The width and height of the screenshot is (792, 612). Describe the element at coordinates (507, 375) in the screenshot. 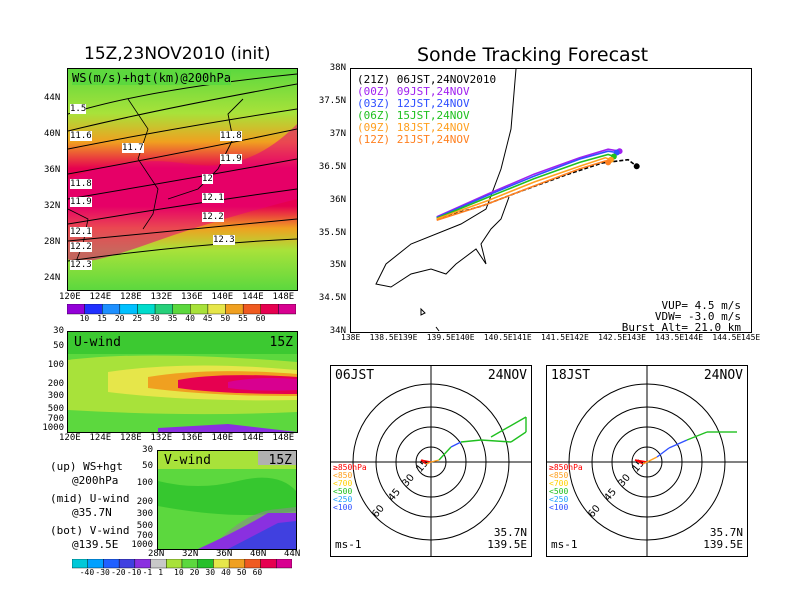

I see `hodo-date: 24NOV` at that location.